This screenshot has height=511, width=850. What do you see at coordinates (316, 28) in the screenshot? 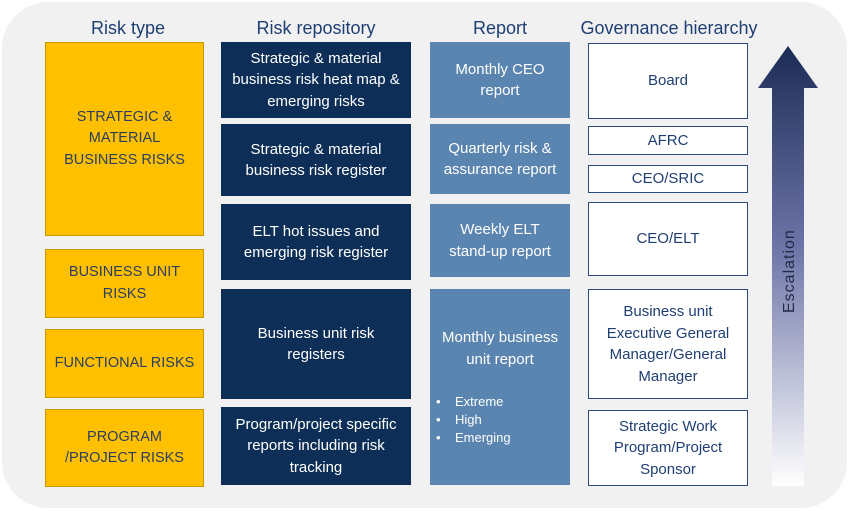
I see `header-risk-repository: Risk repository` at bounding box center [316, 28].